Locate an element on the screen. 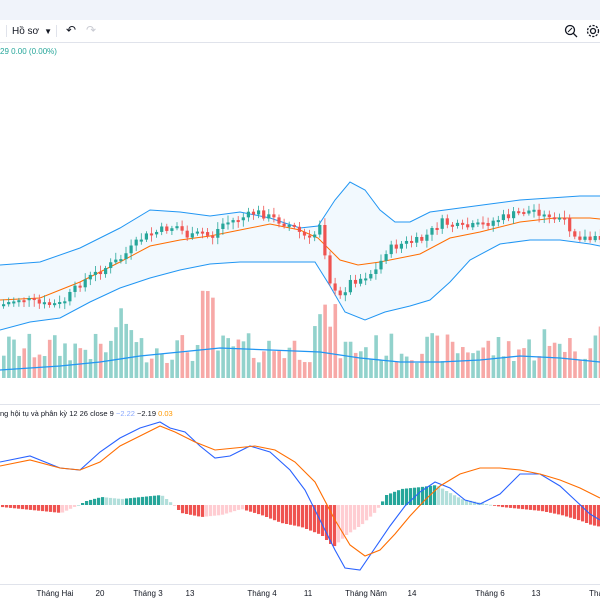 The height and width of the screenshot is (601, 600). macd-value: −2.22 is located at coordinates (125, 413).